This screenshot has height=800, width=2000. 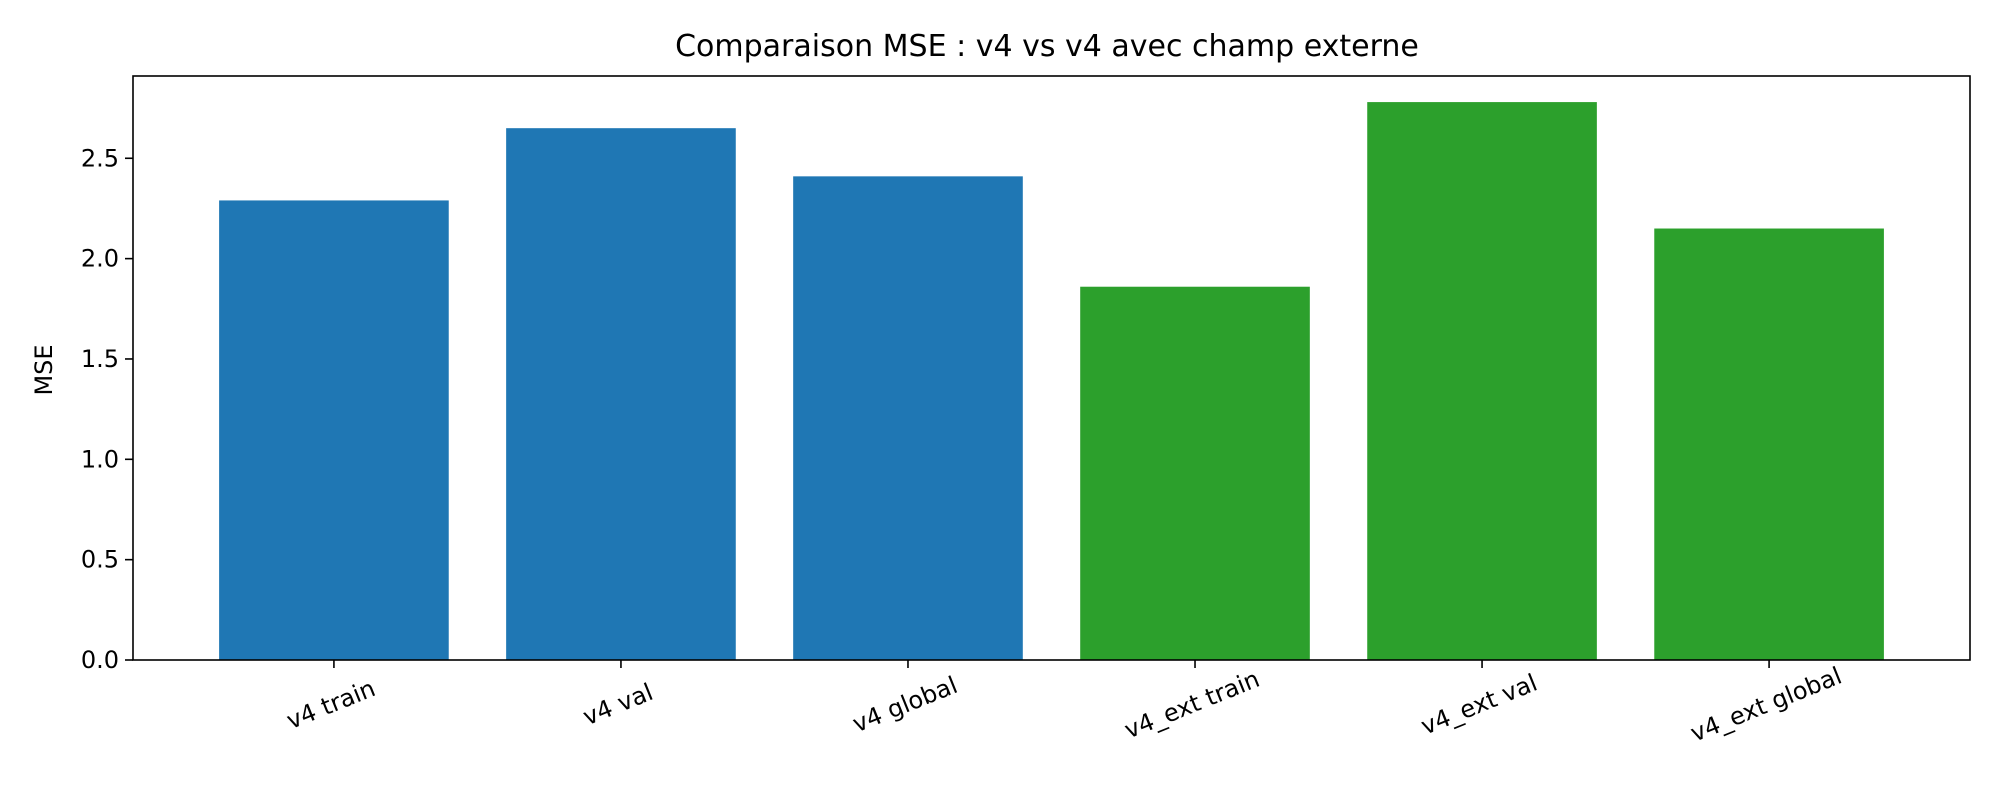 I want to click on bar-v4-ext-train, so click(x=1195, y=473).